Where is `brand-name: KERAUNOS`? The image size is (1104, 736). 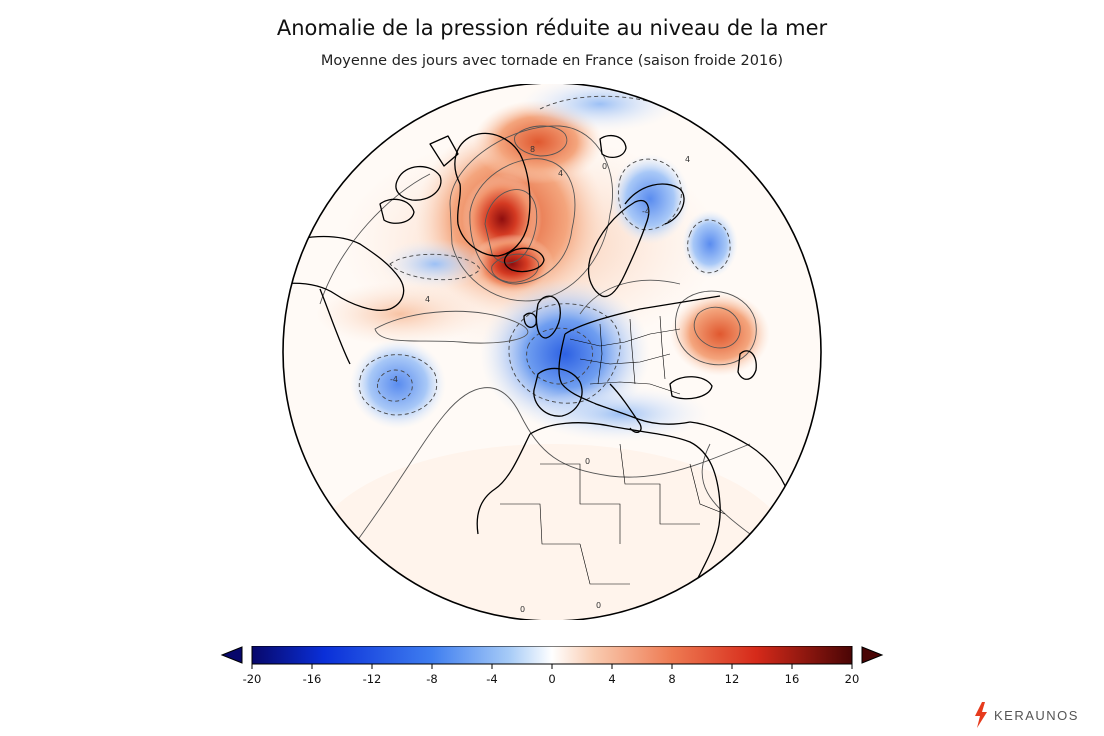 brand-name: KERAUNOS is located at coordinates (1036, 715).